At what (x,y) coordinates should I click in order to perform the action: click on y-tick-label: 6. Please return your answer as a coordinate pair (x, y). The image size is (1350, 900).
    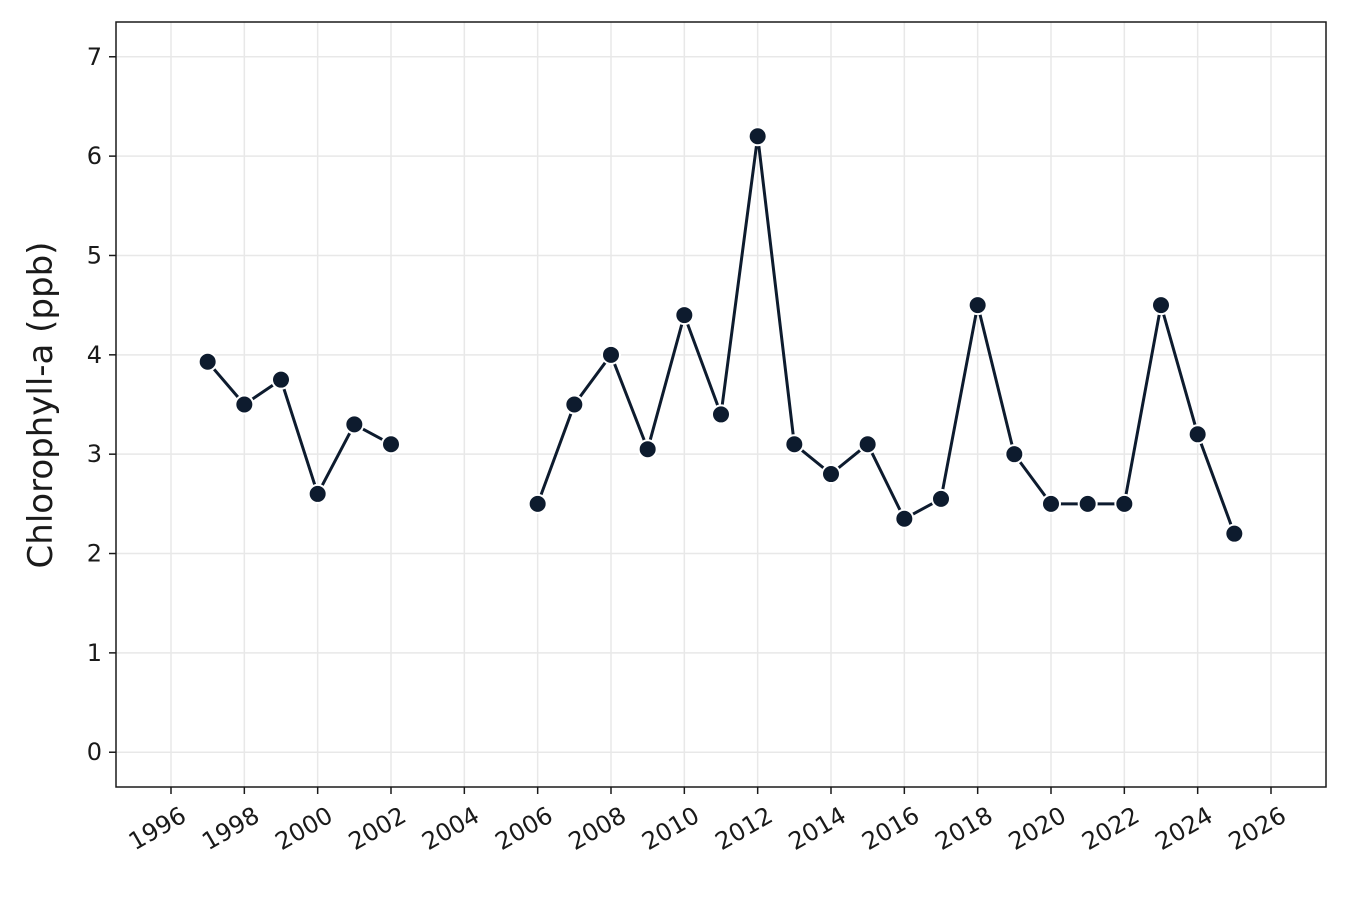
    Looking at the image, I should click on (94, 156).